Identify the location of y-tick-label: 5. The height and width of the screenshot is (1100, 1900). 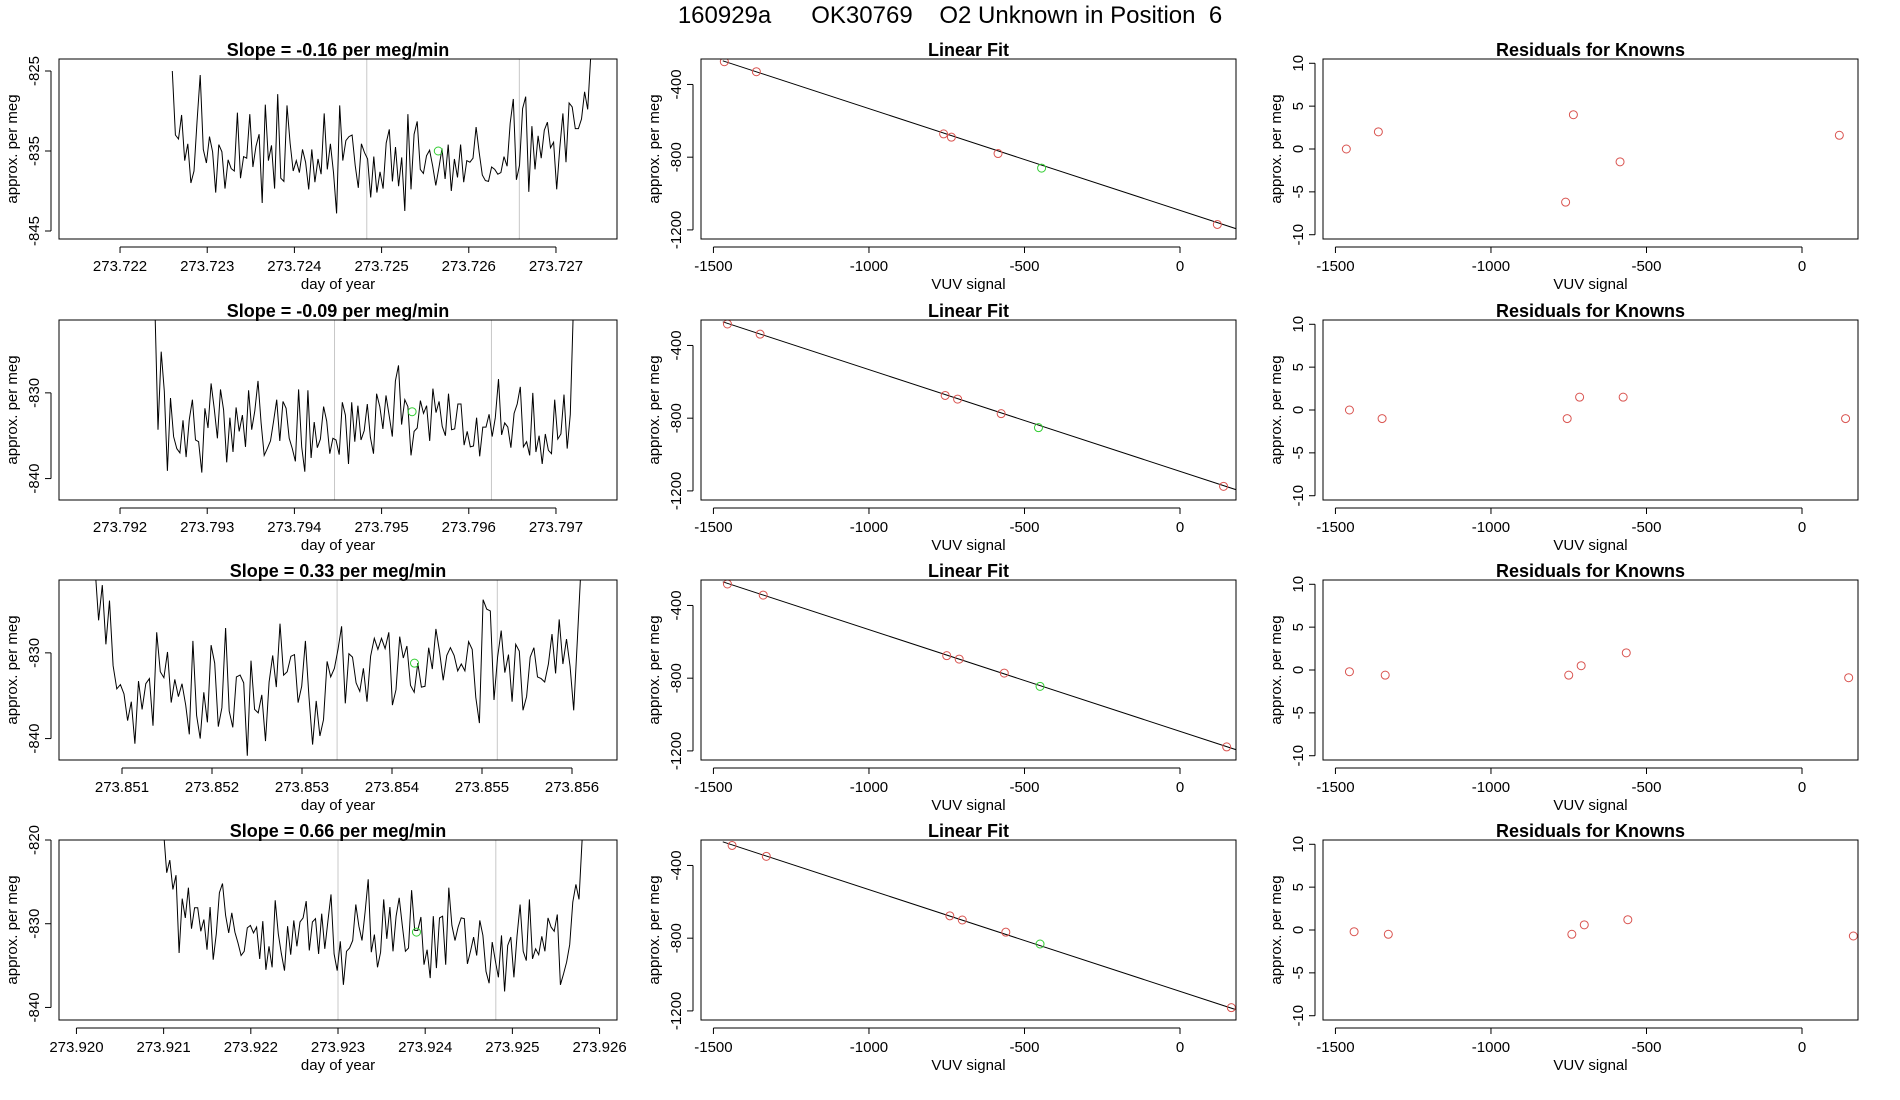
(1298, 367).